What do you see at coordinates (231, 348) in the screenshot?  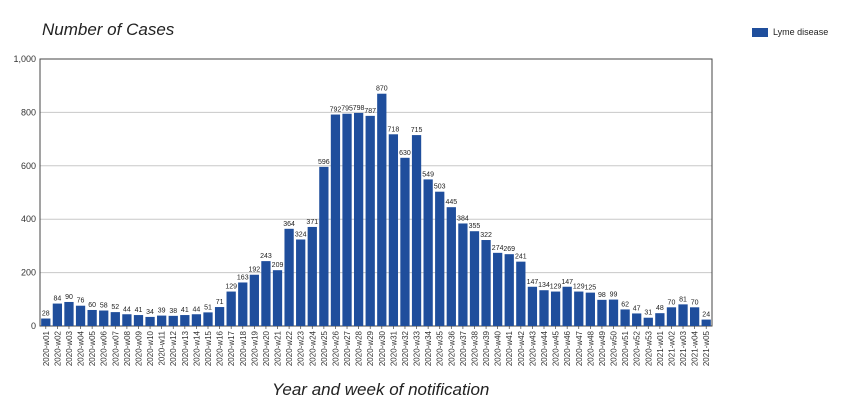 I see `x-tick-label: 2020-w17` at bounding box center [231, 348].